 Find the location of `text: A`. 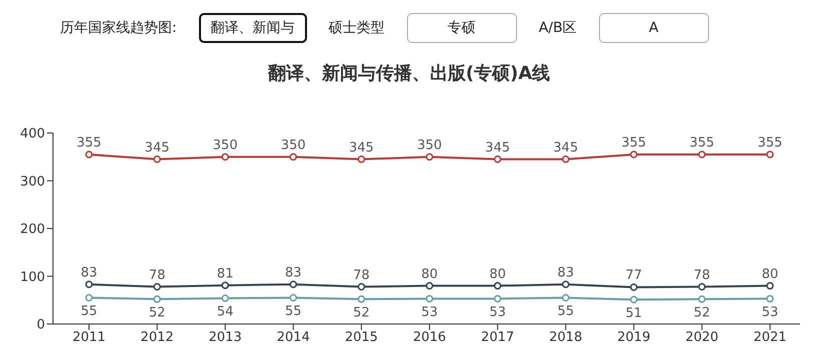

text: A is located at coordinates (653, 28).